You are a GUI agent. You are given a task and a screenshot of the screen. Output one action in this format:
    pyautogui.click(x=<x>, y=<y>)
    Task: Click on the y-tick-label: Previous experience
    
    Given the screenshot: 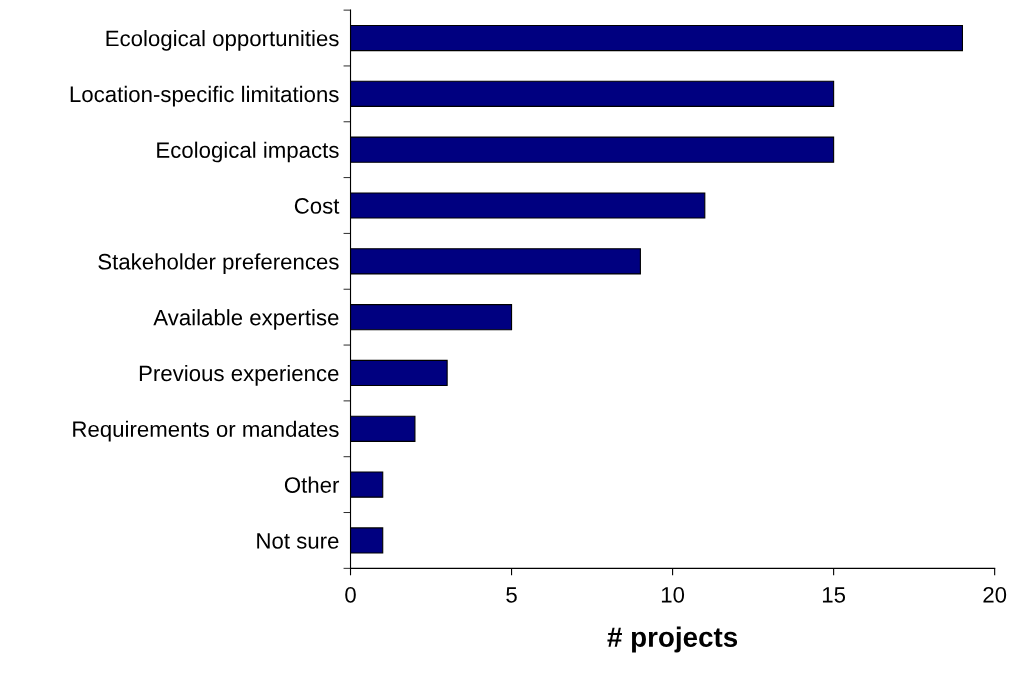 What is the action you would take?
    pyautogui.click(x=239, y=375)
    